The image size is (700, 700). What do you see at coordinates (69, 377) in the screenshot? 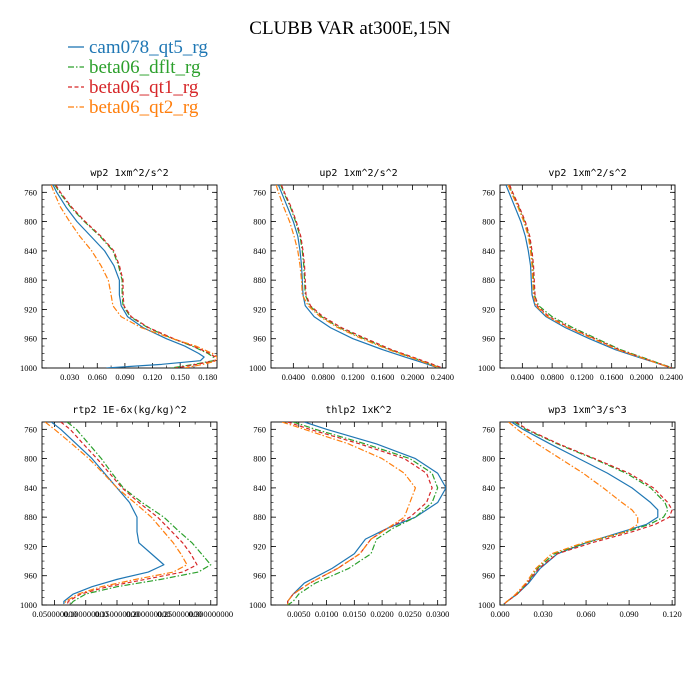
I see `x-tick-label: 0.030` at bounding box center [69, 377].